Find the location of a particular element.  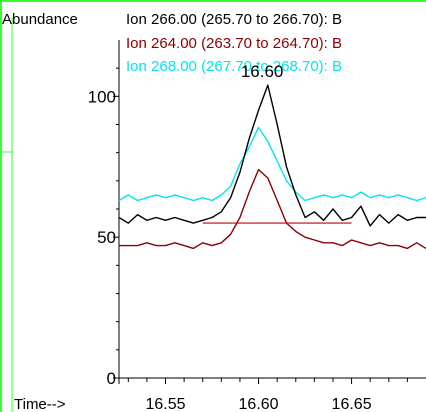

legend-entry-1: Ion 266.00 (265.70 to 266.70): B is located at coordinates (234, 19).